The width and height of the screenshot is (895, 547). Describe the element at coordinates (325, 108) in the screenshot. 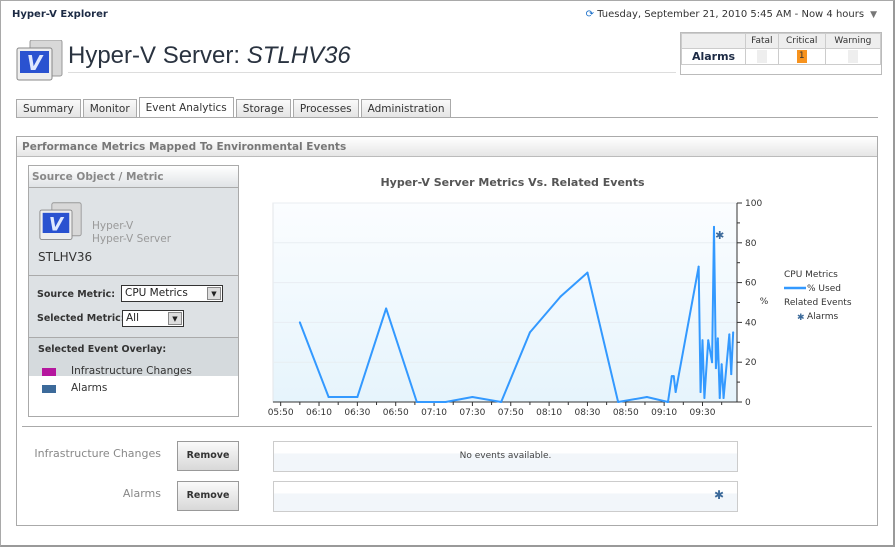

I see `tab-processes: Processes` at that location.